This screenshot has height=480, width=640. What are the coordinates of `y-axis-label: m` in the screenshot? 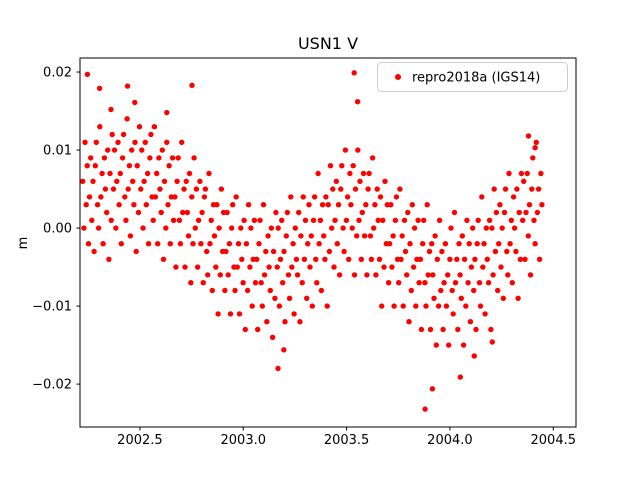 It's located at (23, 243).